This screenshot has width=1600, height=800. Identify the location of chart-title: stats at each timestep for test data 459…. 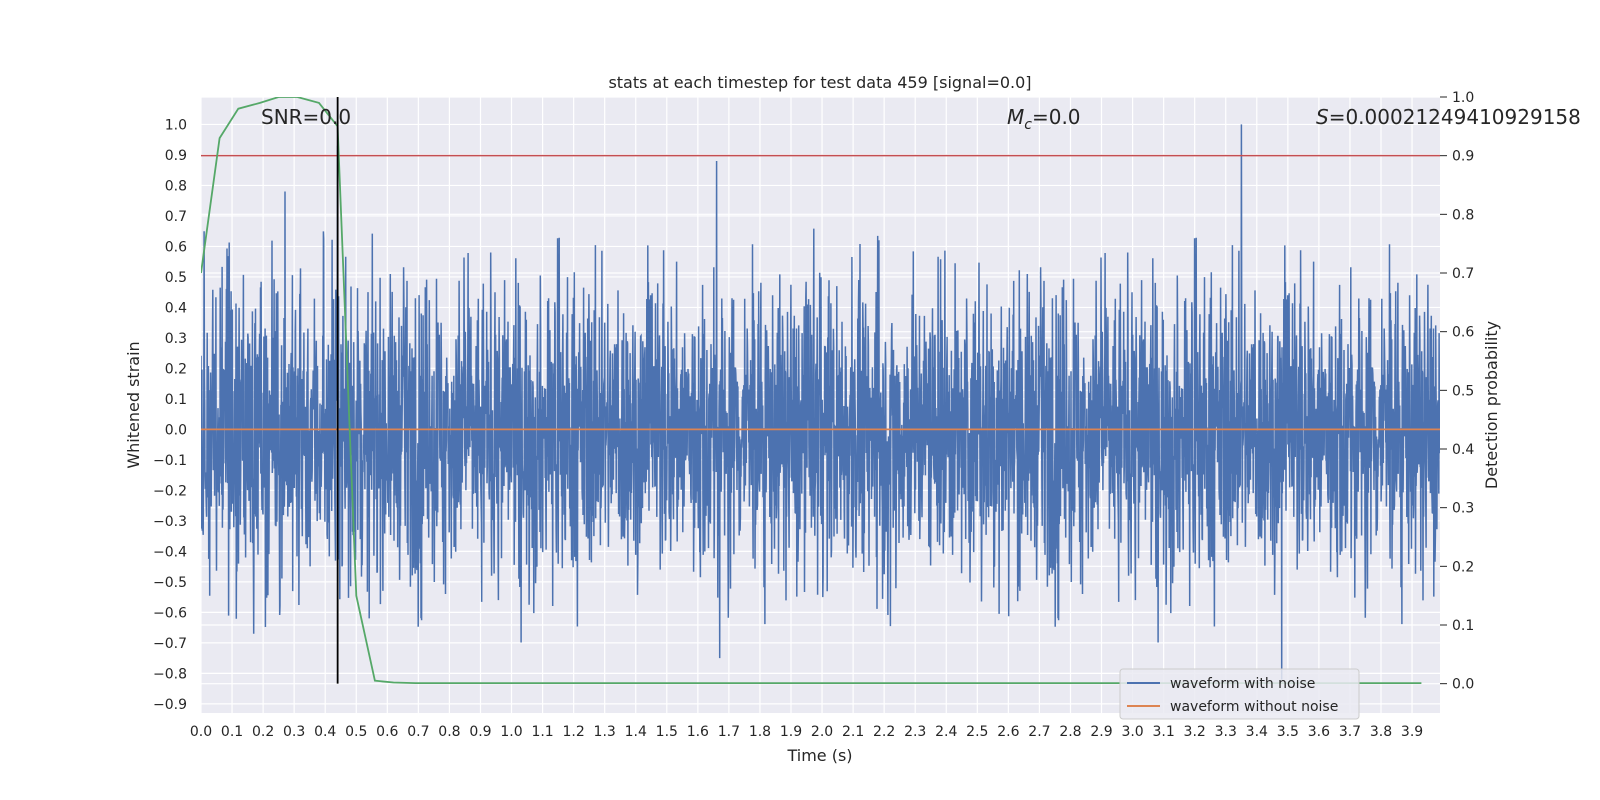
(819, 82).